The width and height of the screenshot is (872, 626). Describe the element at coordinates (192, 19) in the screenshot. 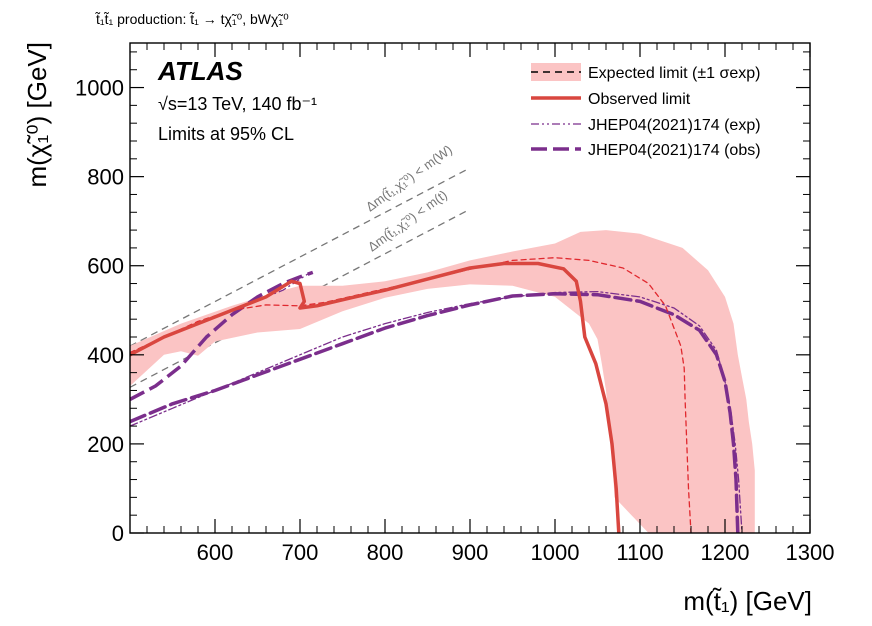

I see `process-label: t̃₁t̃₁ production: t̃₁ → tχ̃₁⁰, bWχ̃₁⁰` at that location.